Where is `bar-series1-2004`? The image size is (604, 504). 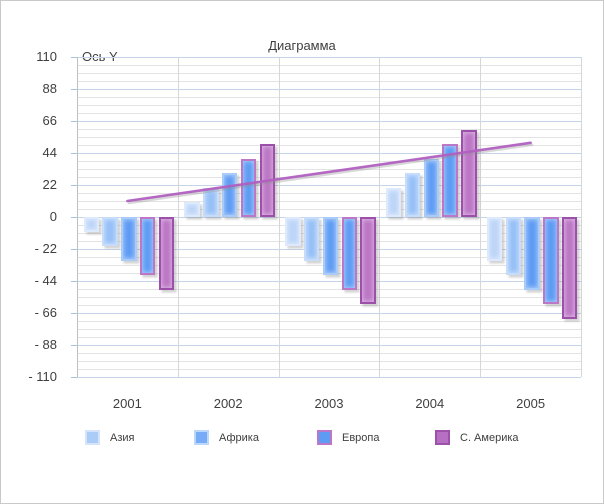 bar-series1-2004 is located at coordinates (393, 202).